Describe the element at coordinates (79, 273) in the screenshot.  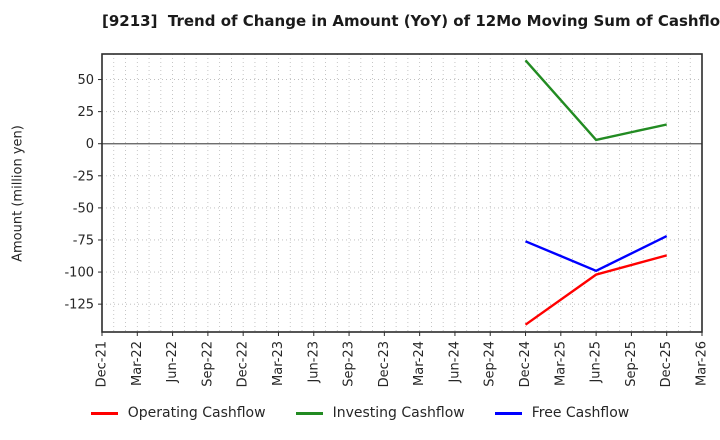
I see `y-tick-label: -100` at that location.